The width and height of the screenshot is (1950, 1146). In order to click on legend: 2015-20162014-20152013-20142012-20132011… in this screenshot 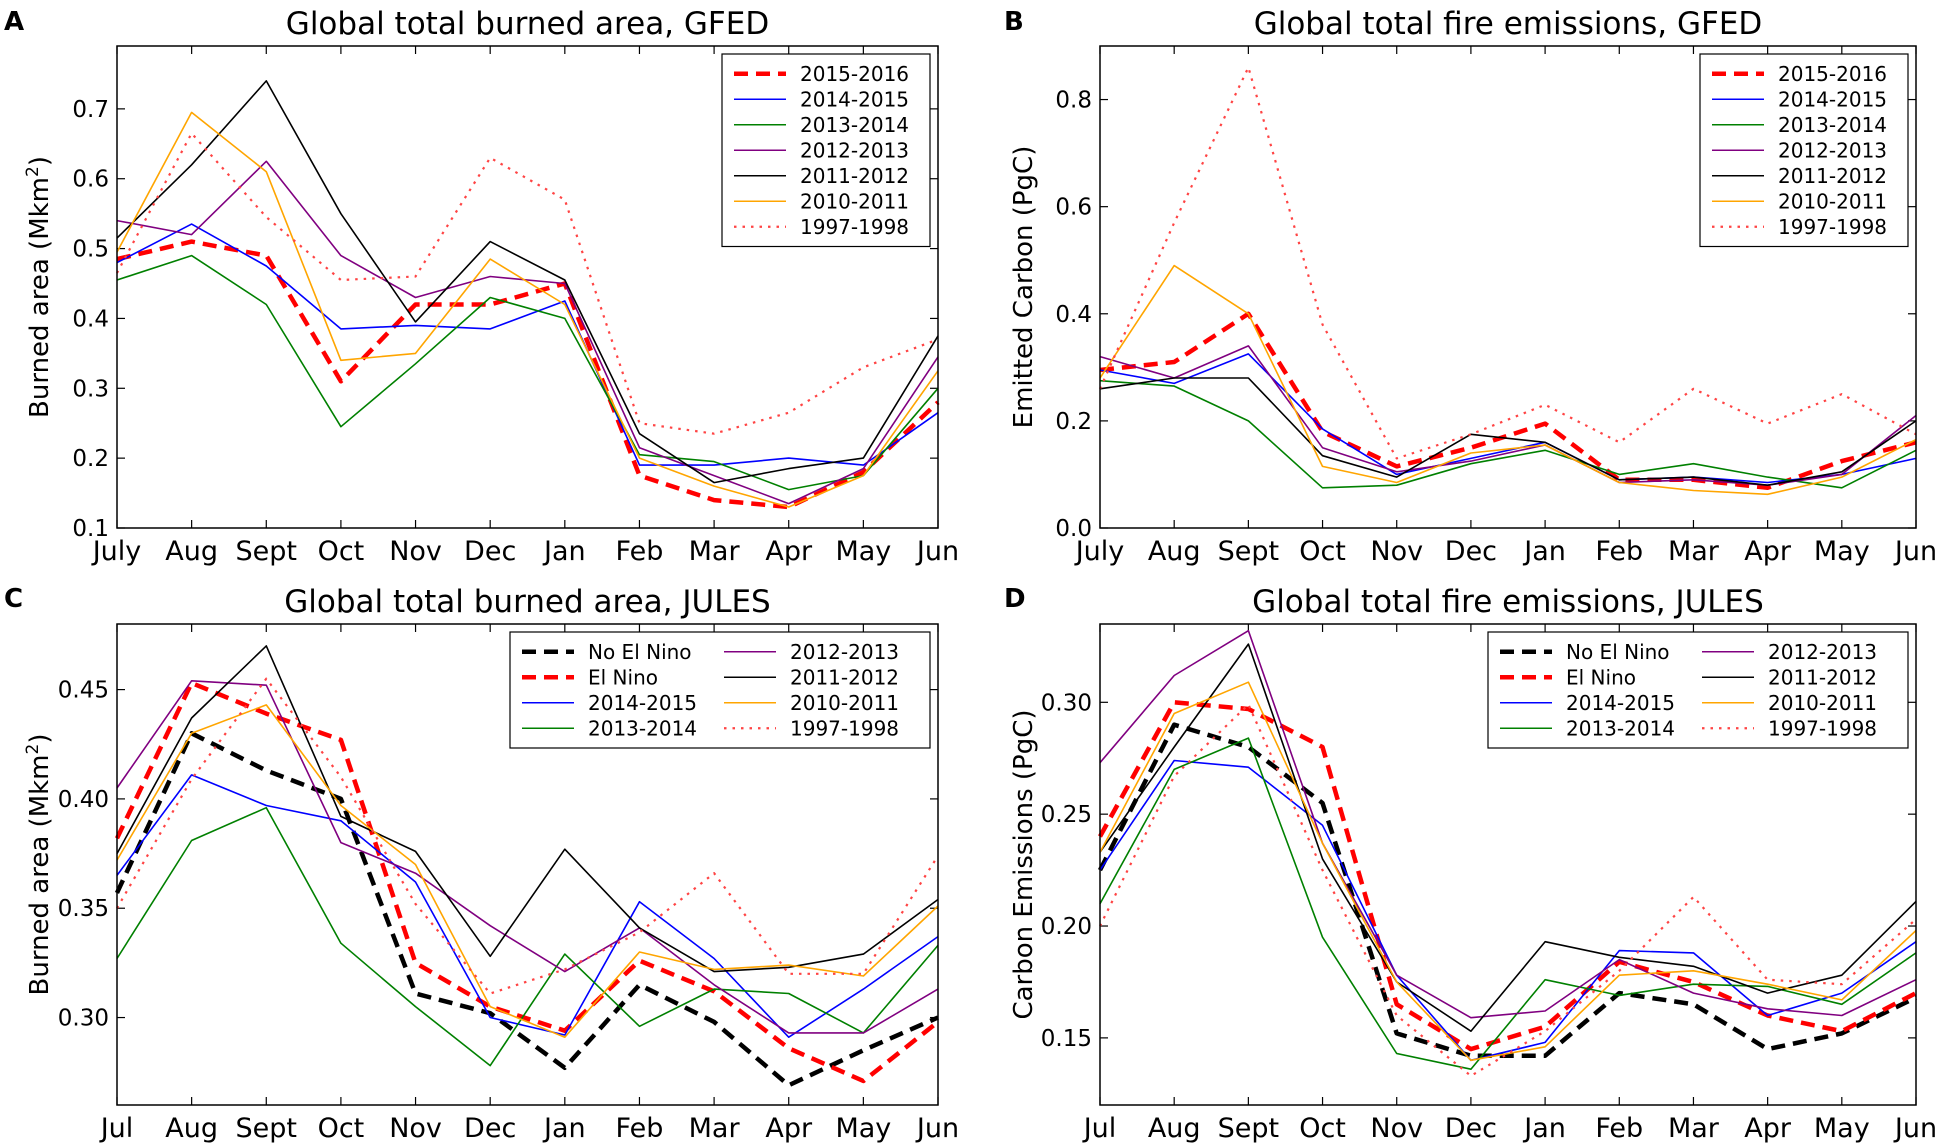, I will do `click(826, 150)`.